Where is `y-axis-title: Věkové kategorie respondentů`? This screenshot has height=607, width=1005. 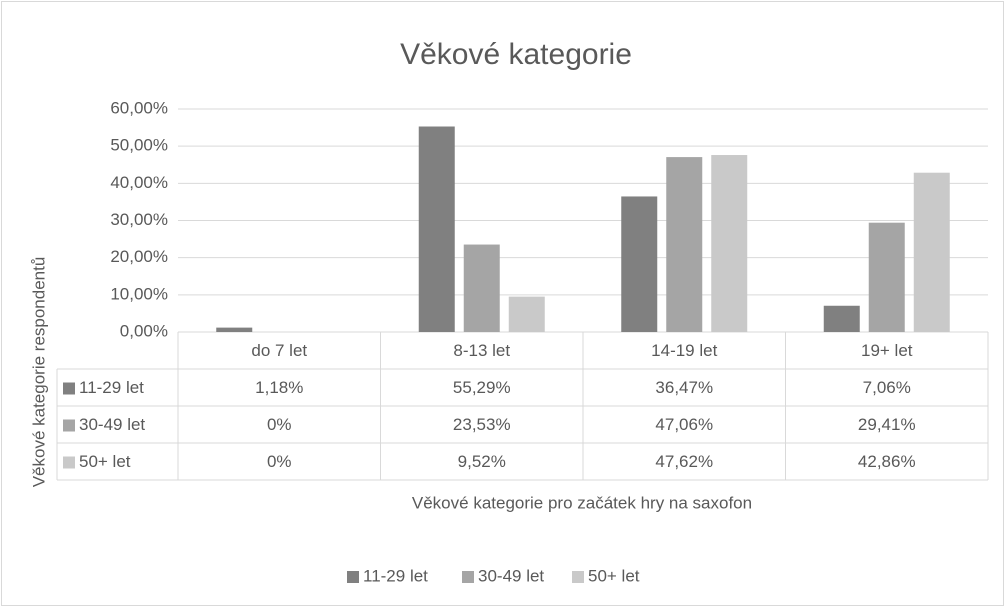
y-axis-title: Věkové kategorie respondentů is located at coordinates (38, 372).